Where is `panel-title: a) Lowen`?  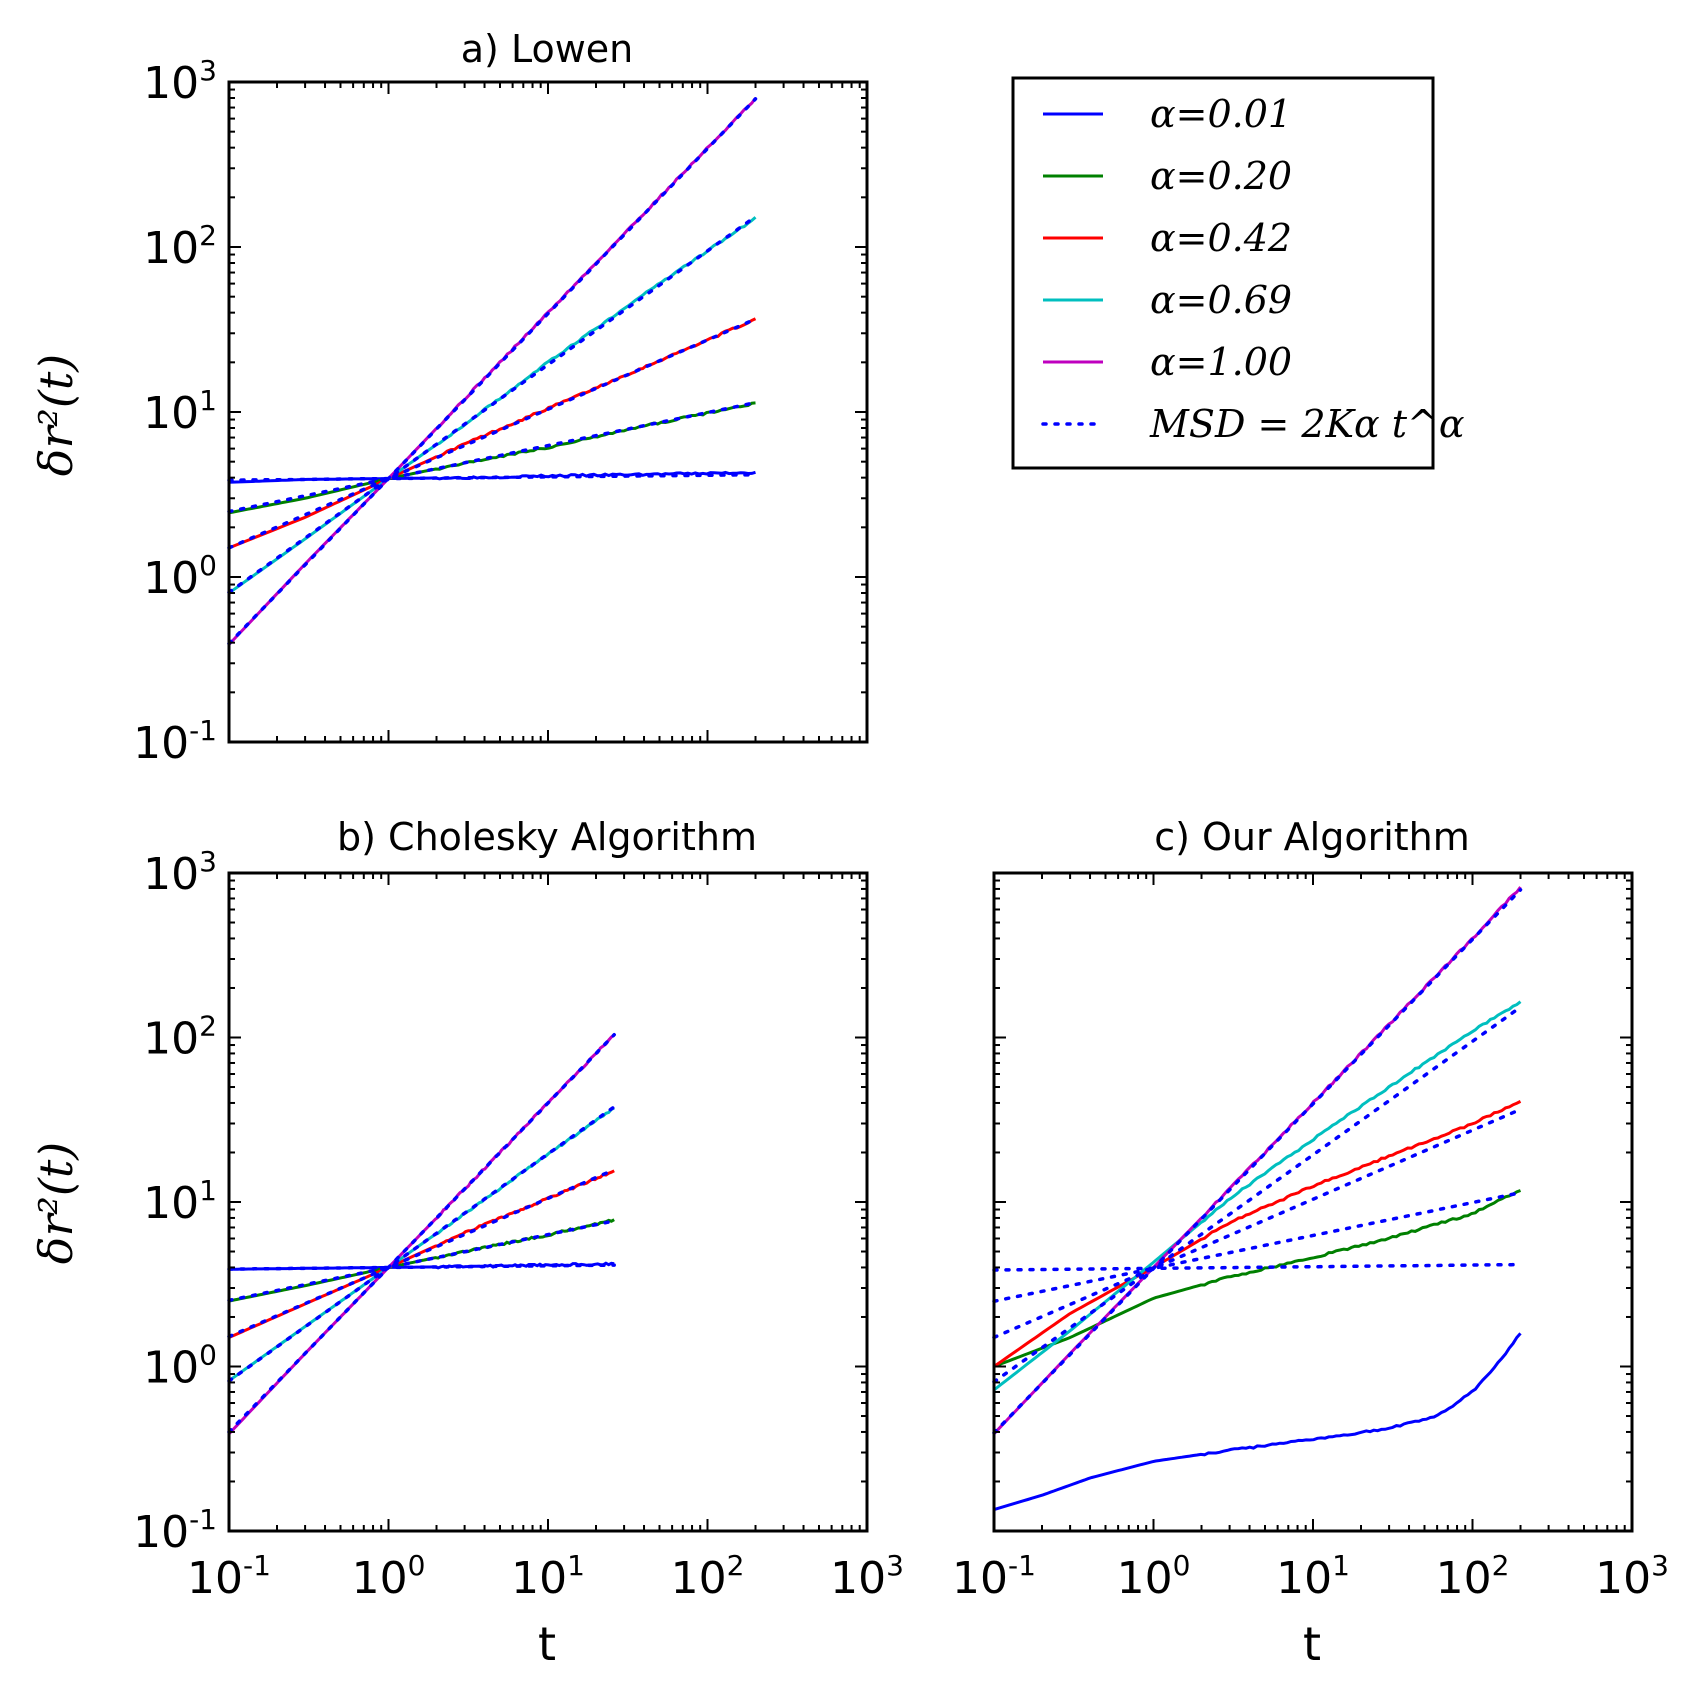 panel-title: a) Lowen is located at coordinates (547, 49).